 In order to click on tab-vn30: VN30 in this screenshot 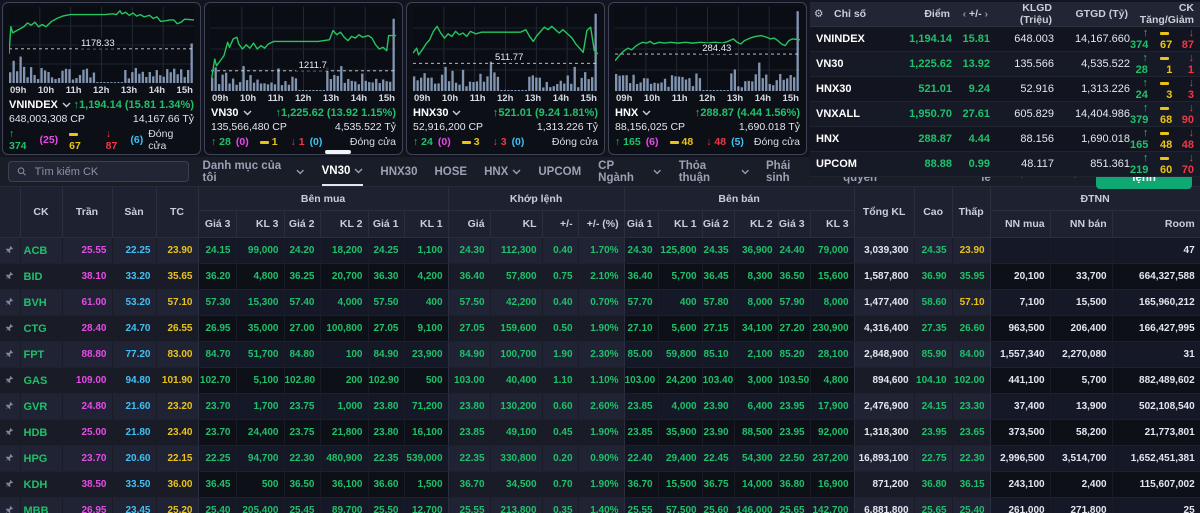, I will do `click(342, 172)`.